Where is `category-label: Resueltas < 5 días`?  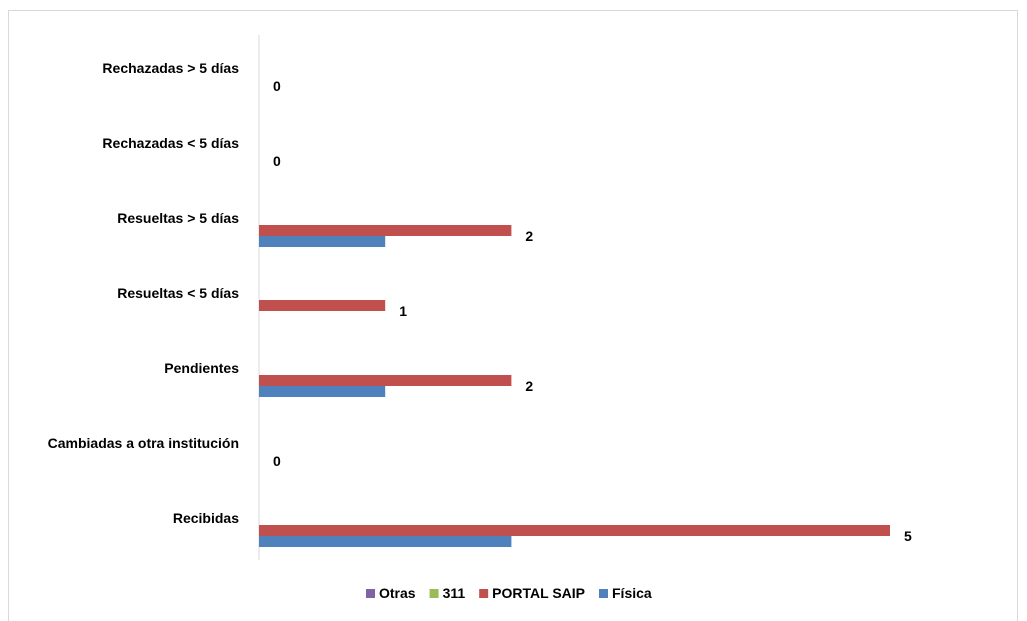
category-label: Resueltas < 5 días is located at coordinates (178, 293).